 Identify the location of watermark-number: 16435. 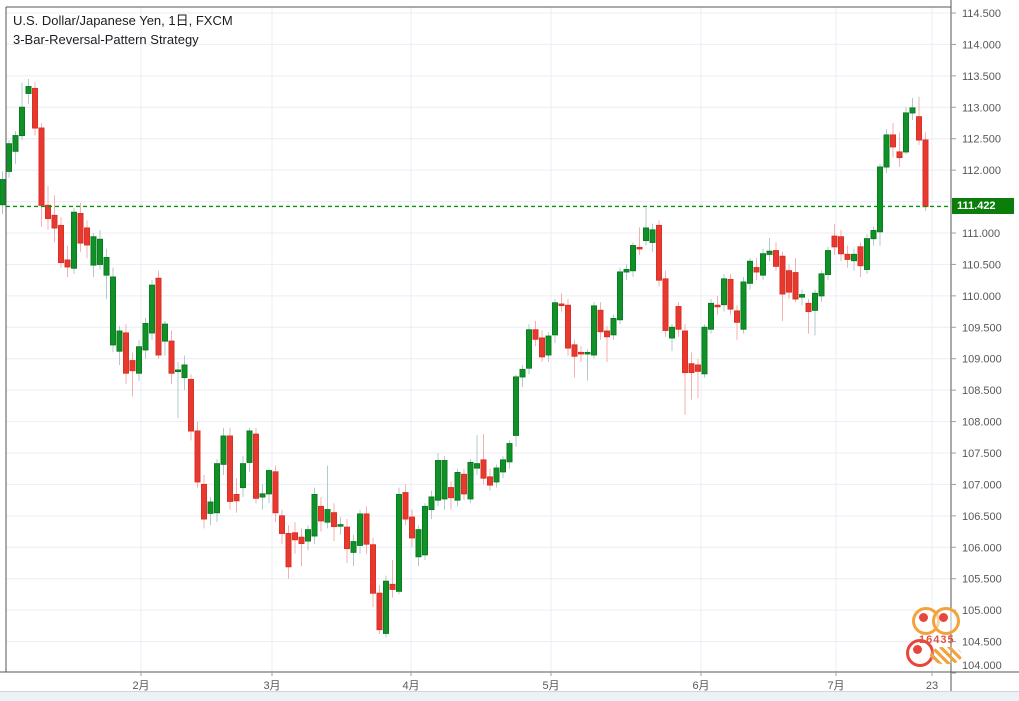
(937, 640).